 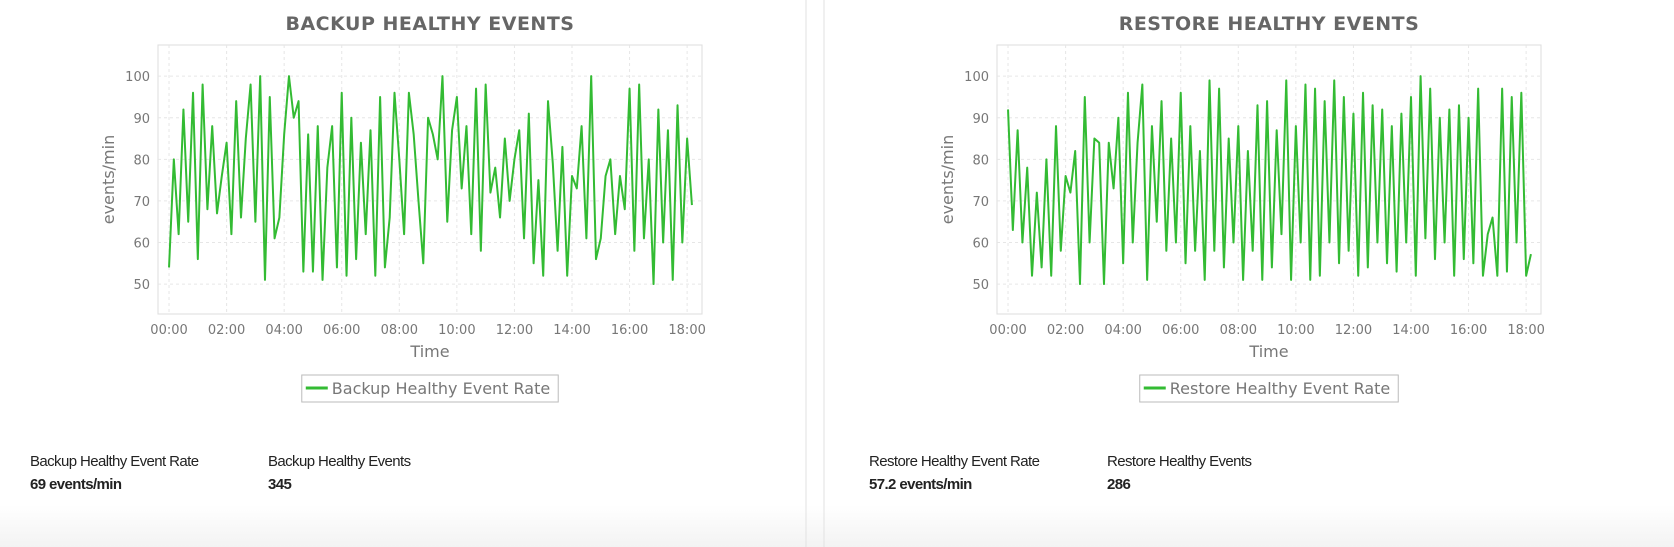 I want to click on stat-value: 69 events/min, so click(x=76, y=484).